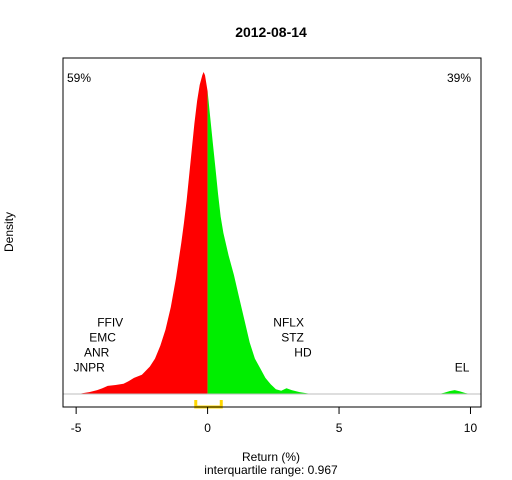  Describe the element at coordinates (207, 428) in the screenshot. I see `x-tick-label: 0` at that location.